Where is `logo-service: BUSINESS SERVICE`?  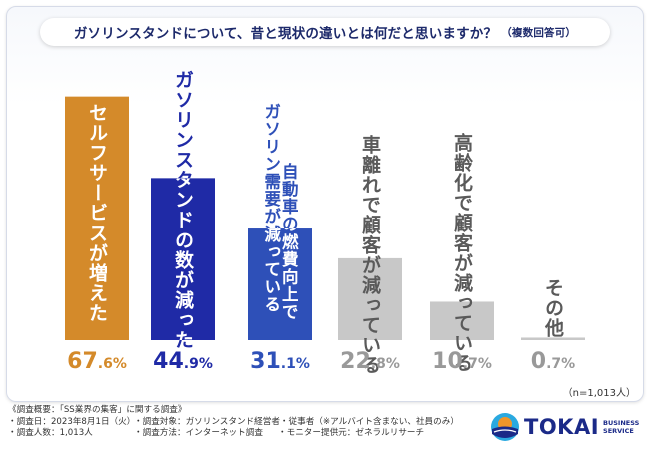 logo-service: BUSINESS SERVICE is located at coordinates (621, 427).